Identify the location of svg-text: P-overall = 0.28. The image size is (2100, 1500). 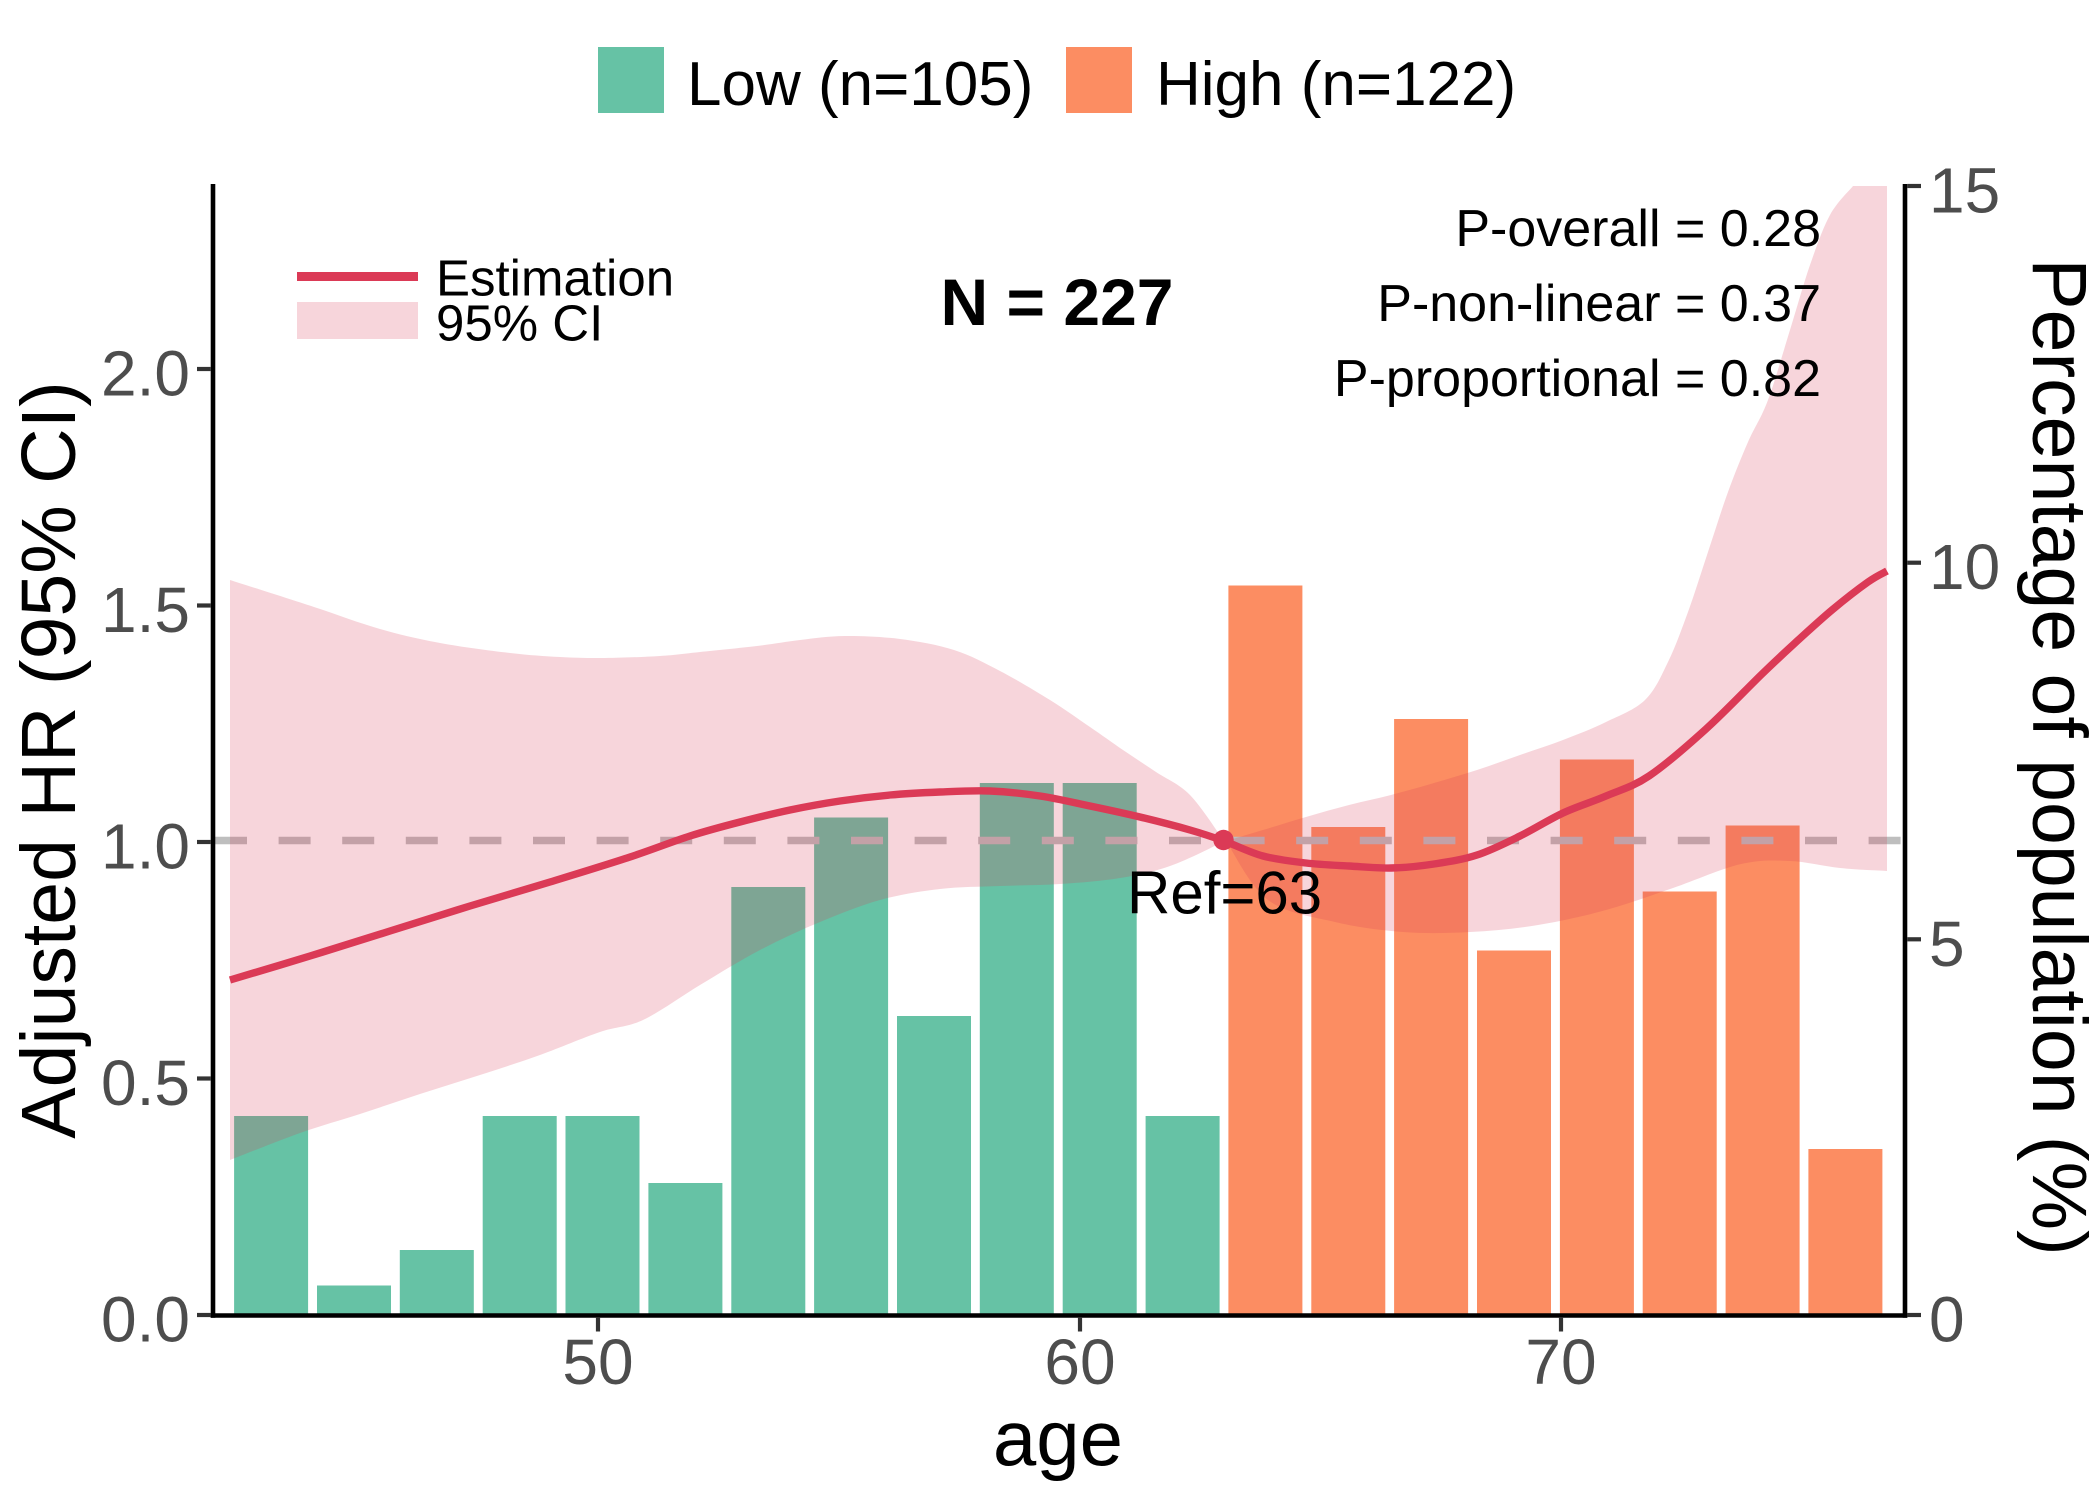
(1638, 229).